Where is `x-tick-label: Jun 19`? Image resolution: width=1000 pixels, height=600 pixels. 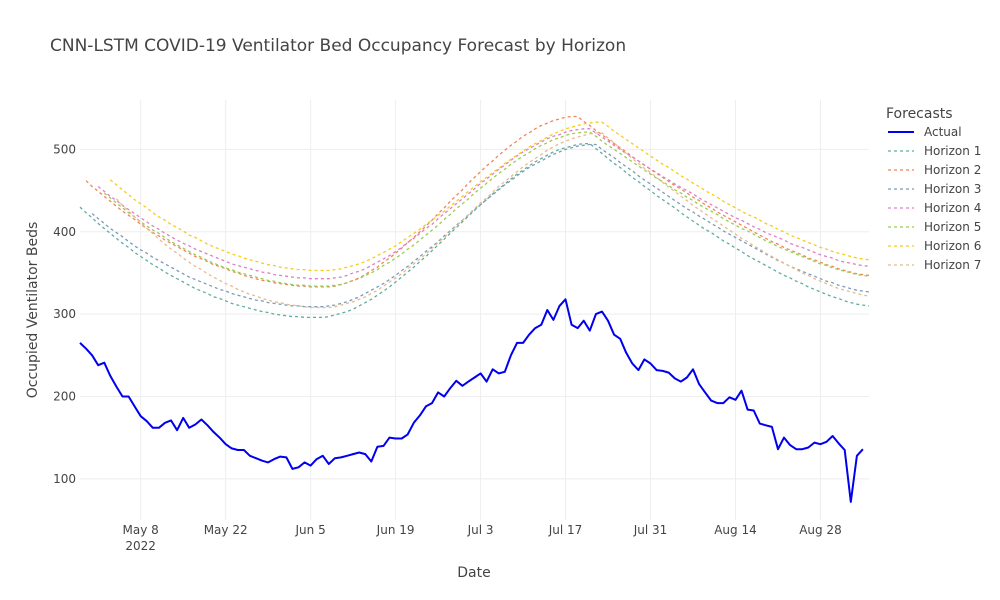 x-tick-label: Jun 19 is located at coordinates (395, 530).